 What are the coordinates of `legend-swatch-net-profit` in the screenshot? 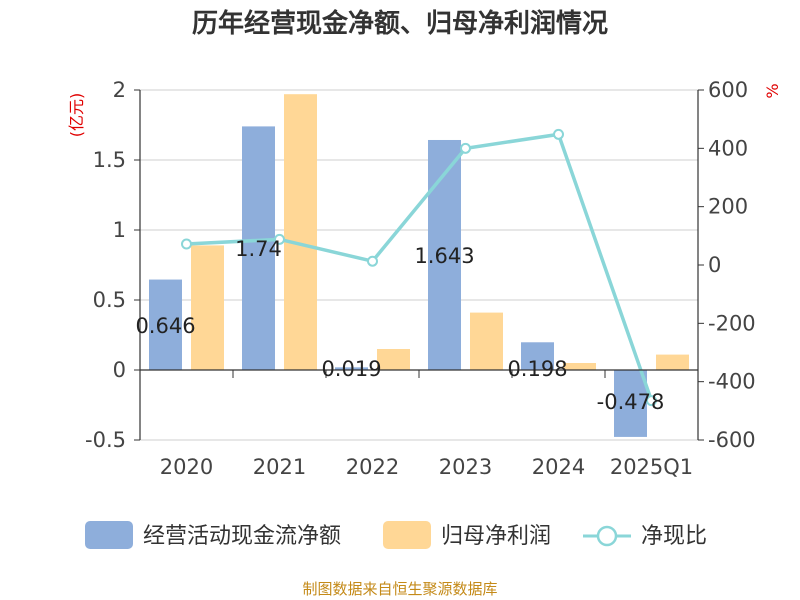 It's located at (407, 535).